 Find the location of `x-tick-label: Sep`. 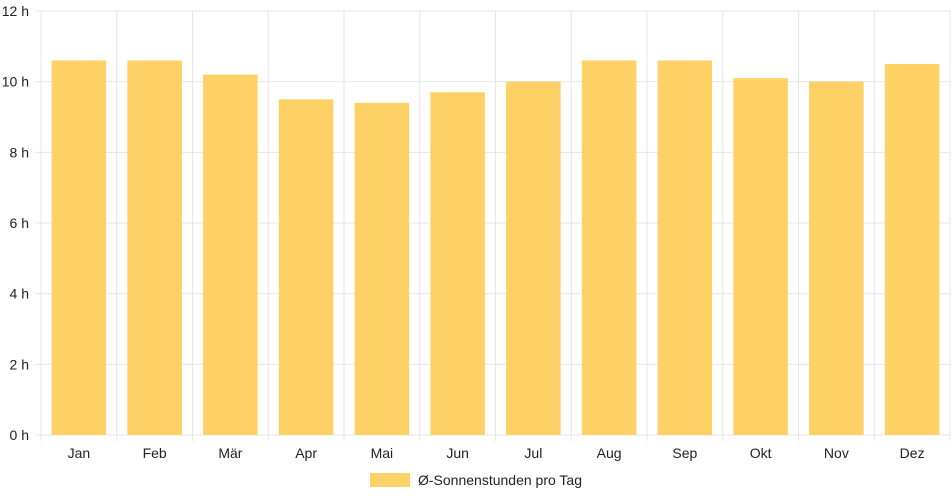

x-tick-label: Sep is located at coordinates (684, 453).